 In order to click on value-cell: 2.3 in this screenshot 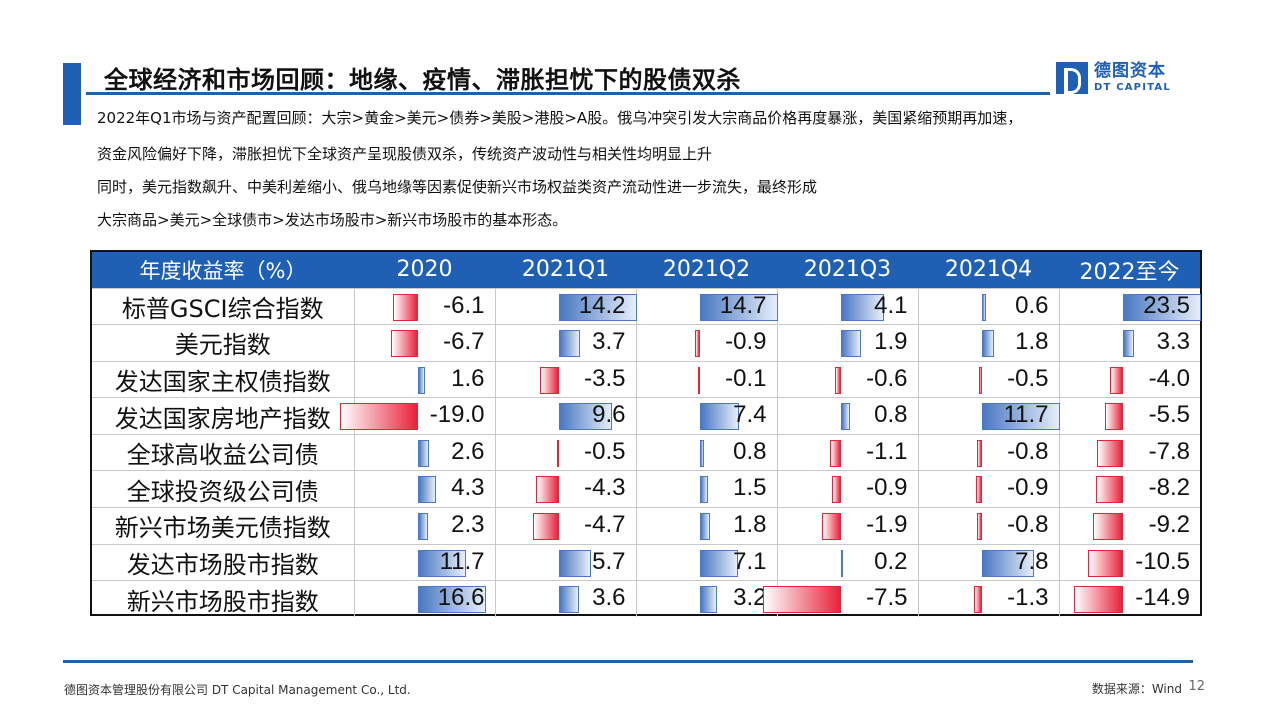, I will do `click(425, 526)`.